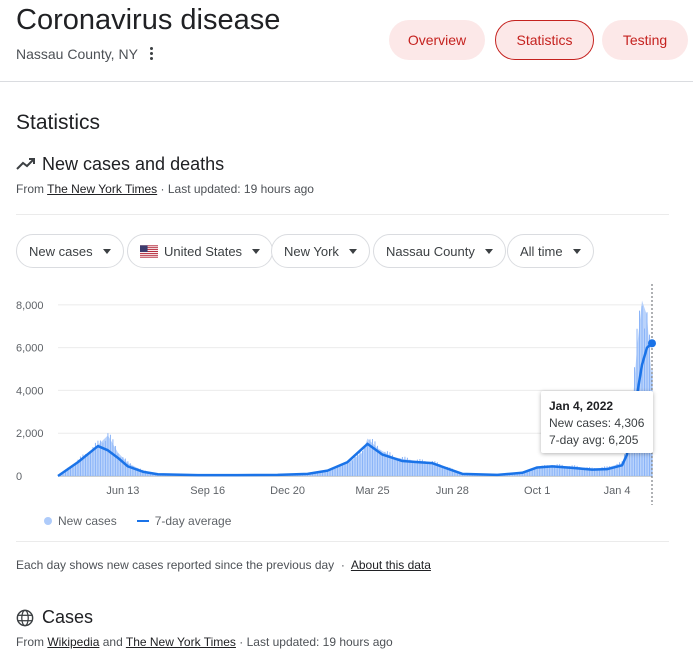 This screenshot has width=693, height=660. I want to click on y-tick-label: 6,000, so click(30, 349).